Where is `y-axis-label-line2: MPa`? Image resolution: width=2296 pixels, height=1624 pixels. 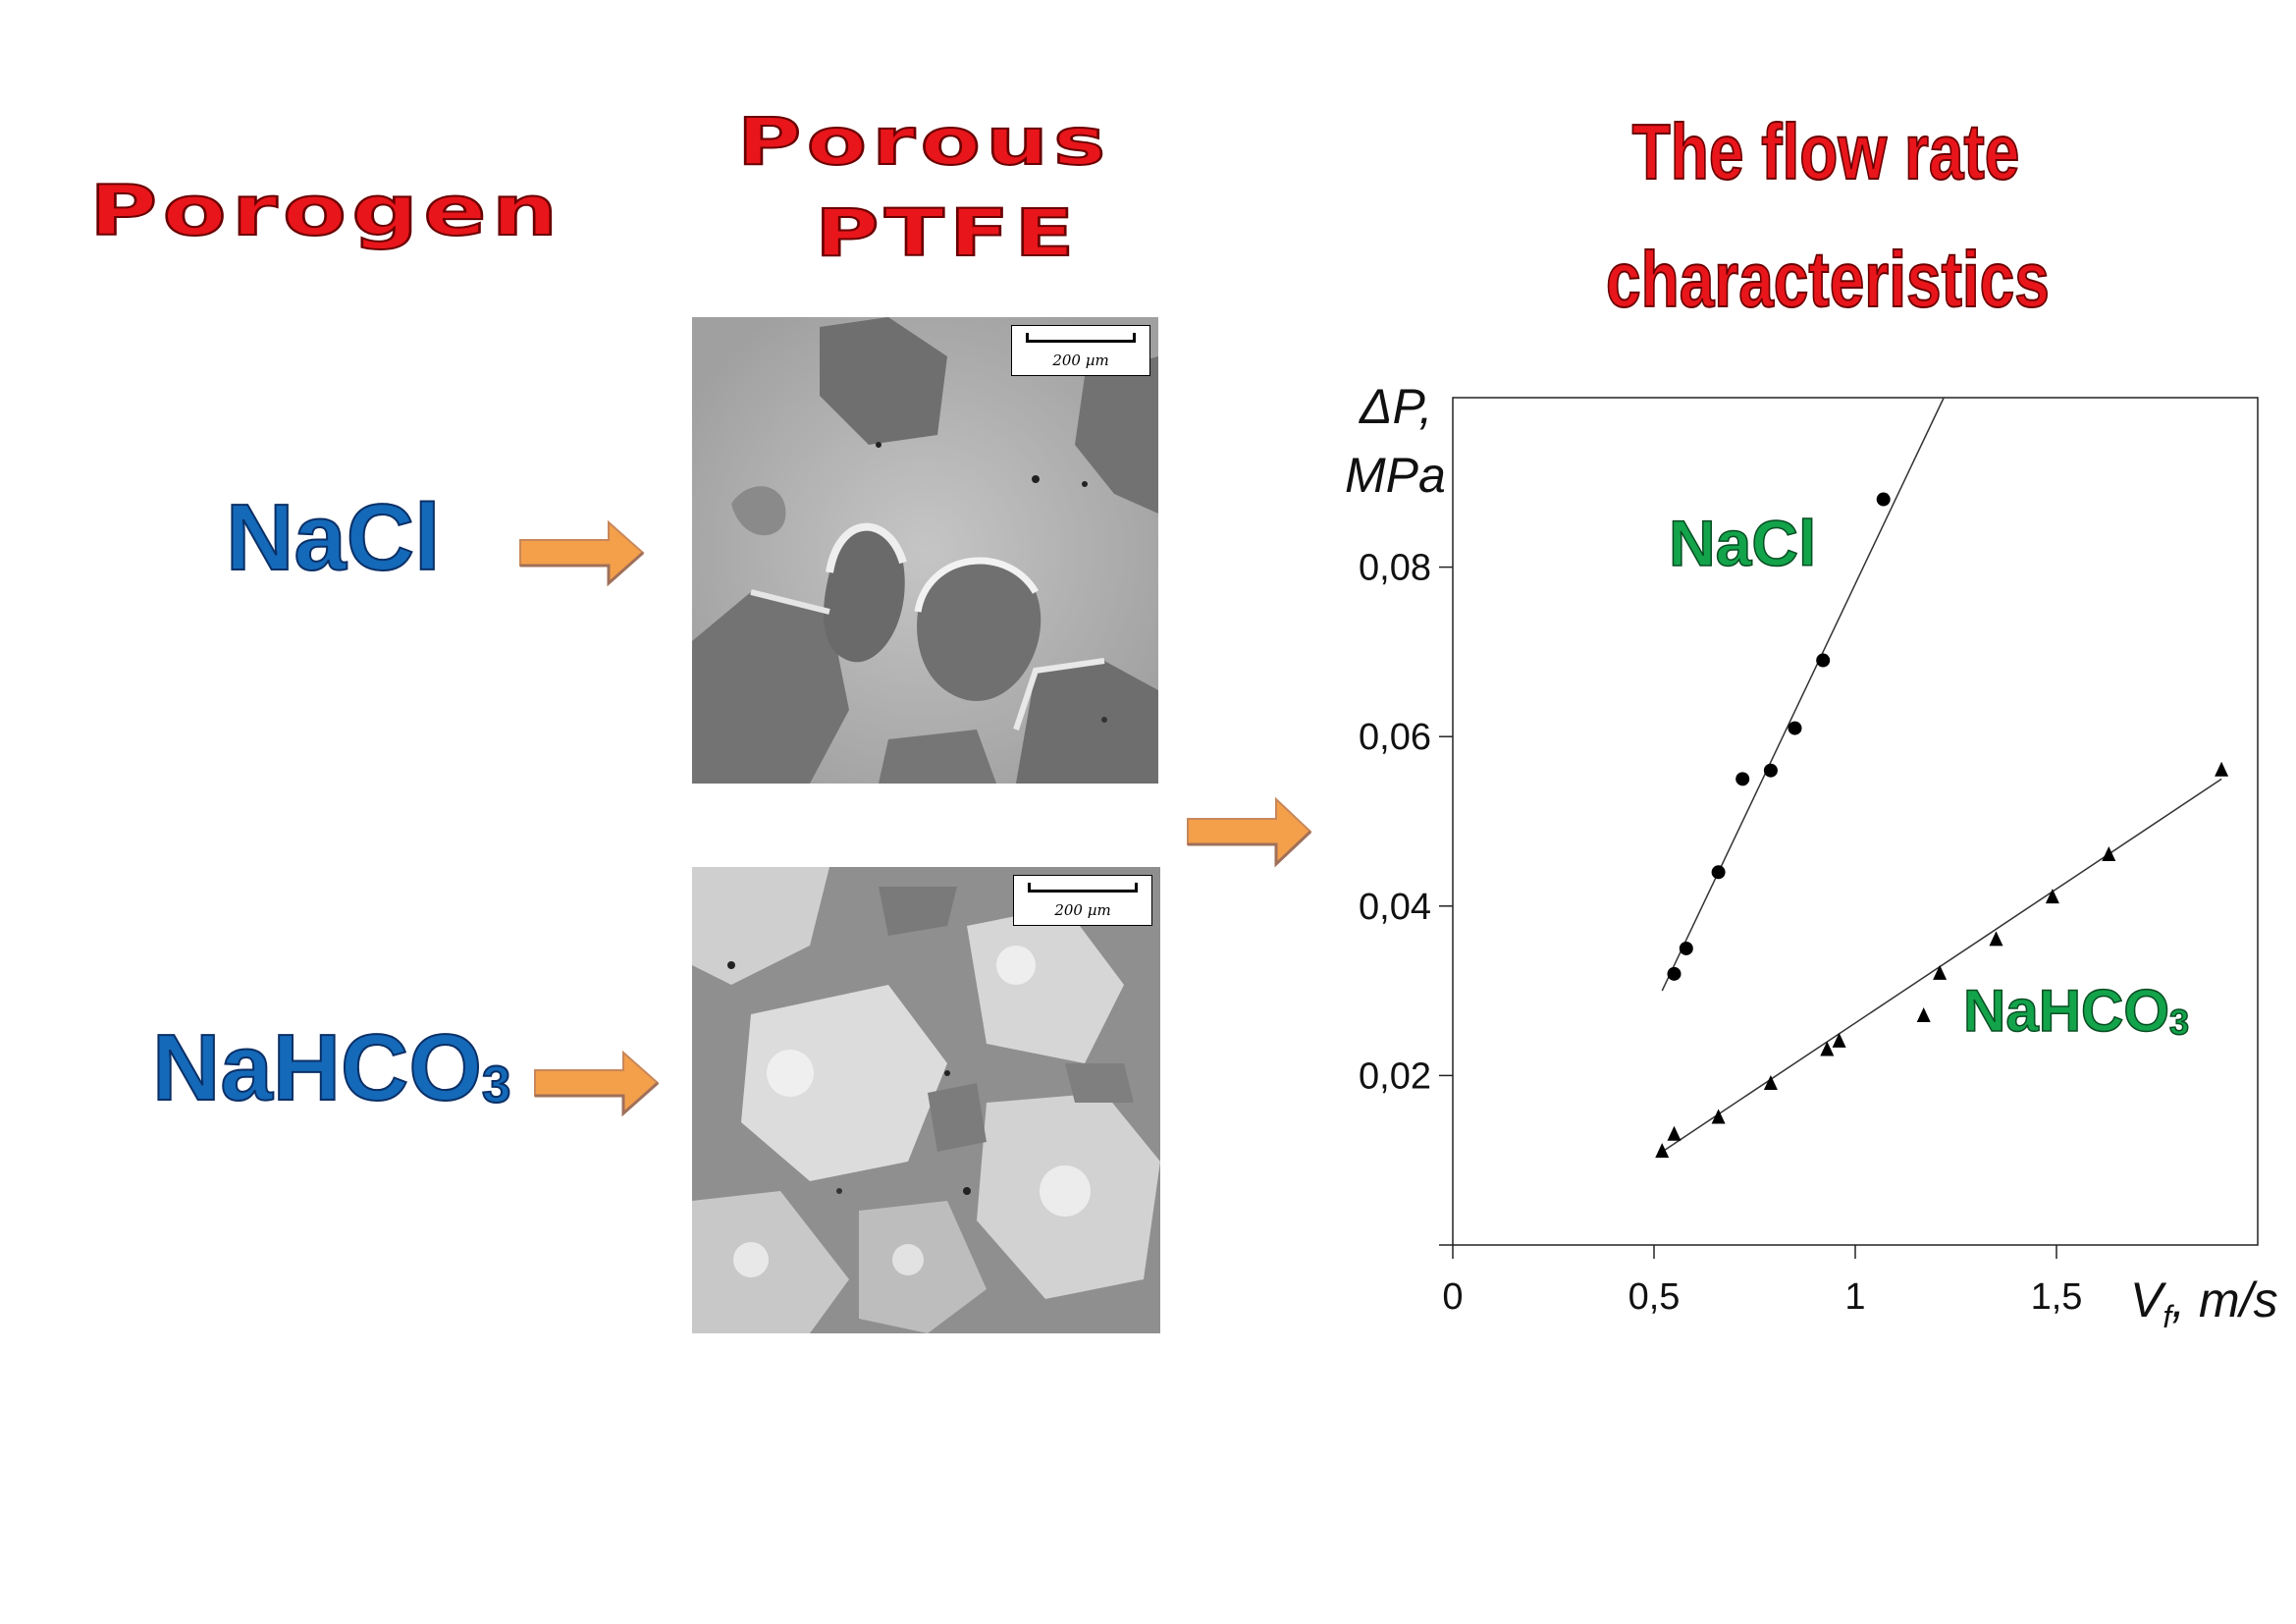
y-axis-label-line2: MPa is located at coordinates (1395, 475).